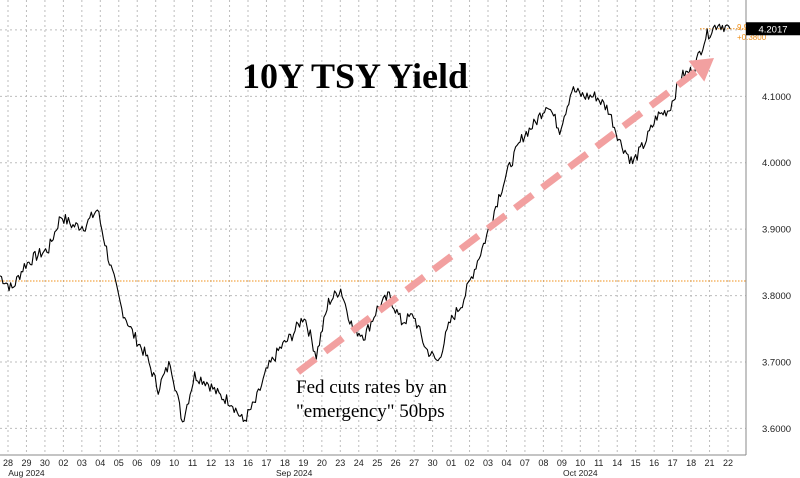 The width and height of the screenshot is (800, 478). Describe the element at coordinates (617, 463) in the screenshot. I see `x-tick-label: 14` at that location.